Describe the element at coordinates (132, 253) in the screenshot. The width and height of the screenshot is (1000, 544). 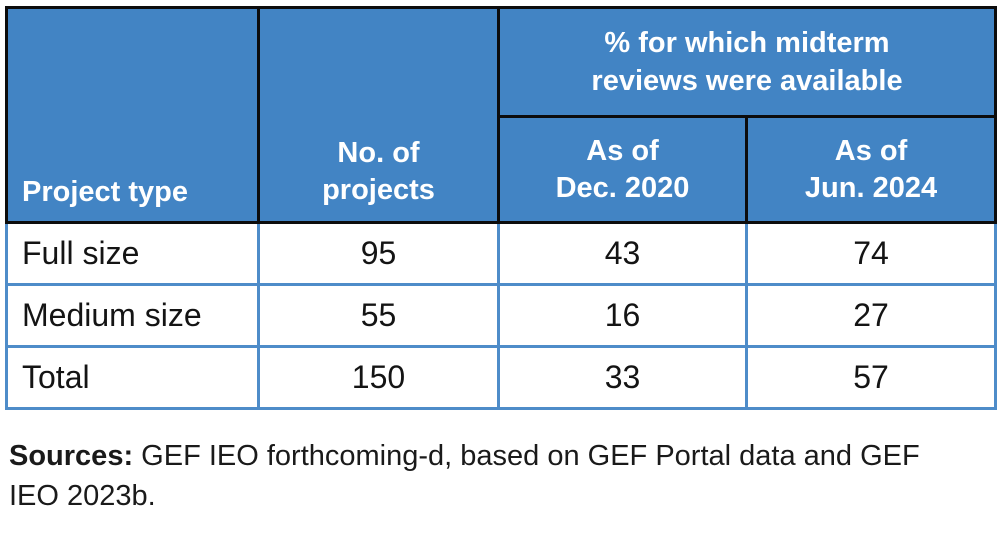
I see `row-label-full-size: Full size` at that location.